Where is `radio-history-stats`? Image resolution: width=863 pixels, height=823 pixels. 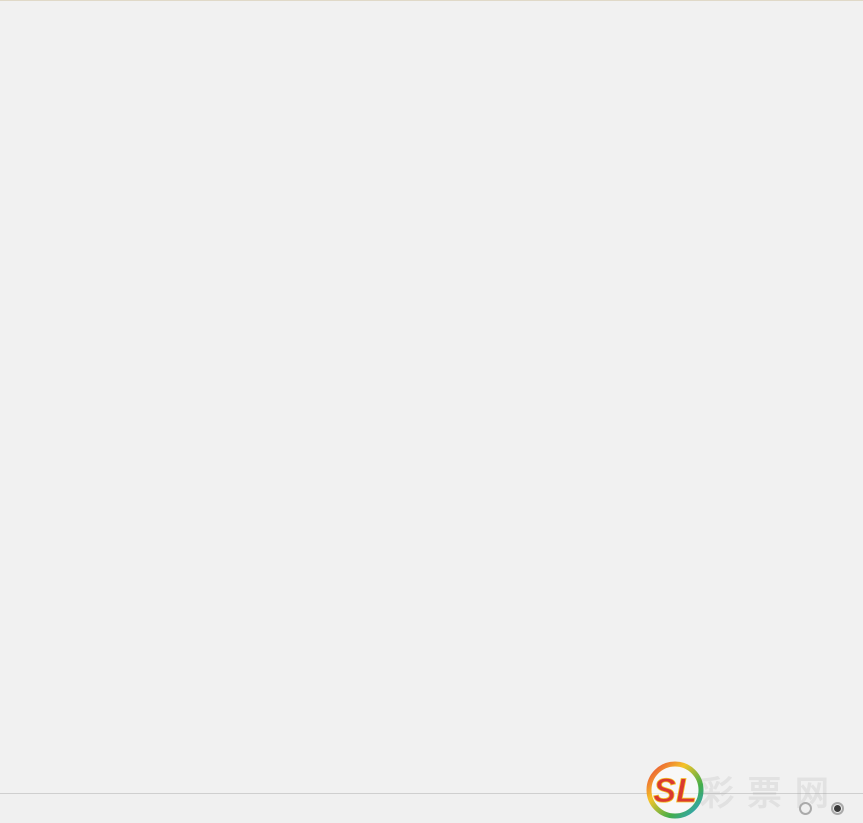
radio-history-stats is located at coordinates (808, 808).